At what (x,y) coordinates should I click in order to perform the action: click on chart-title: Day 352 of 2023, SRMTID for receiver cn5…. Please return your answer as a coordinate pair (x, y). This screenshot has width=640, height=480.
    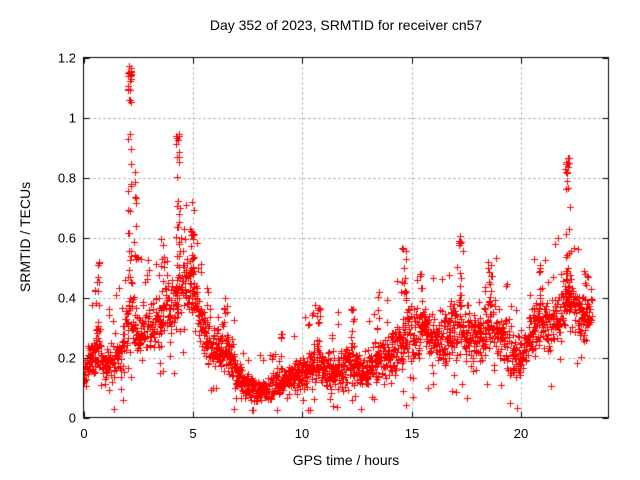
    Looking at the image, I should click on (346, 25).